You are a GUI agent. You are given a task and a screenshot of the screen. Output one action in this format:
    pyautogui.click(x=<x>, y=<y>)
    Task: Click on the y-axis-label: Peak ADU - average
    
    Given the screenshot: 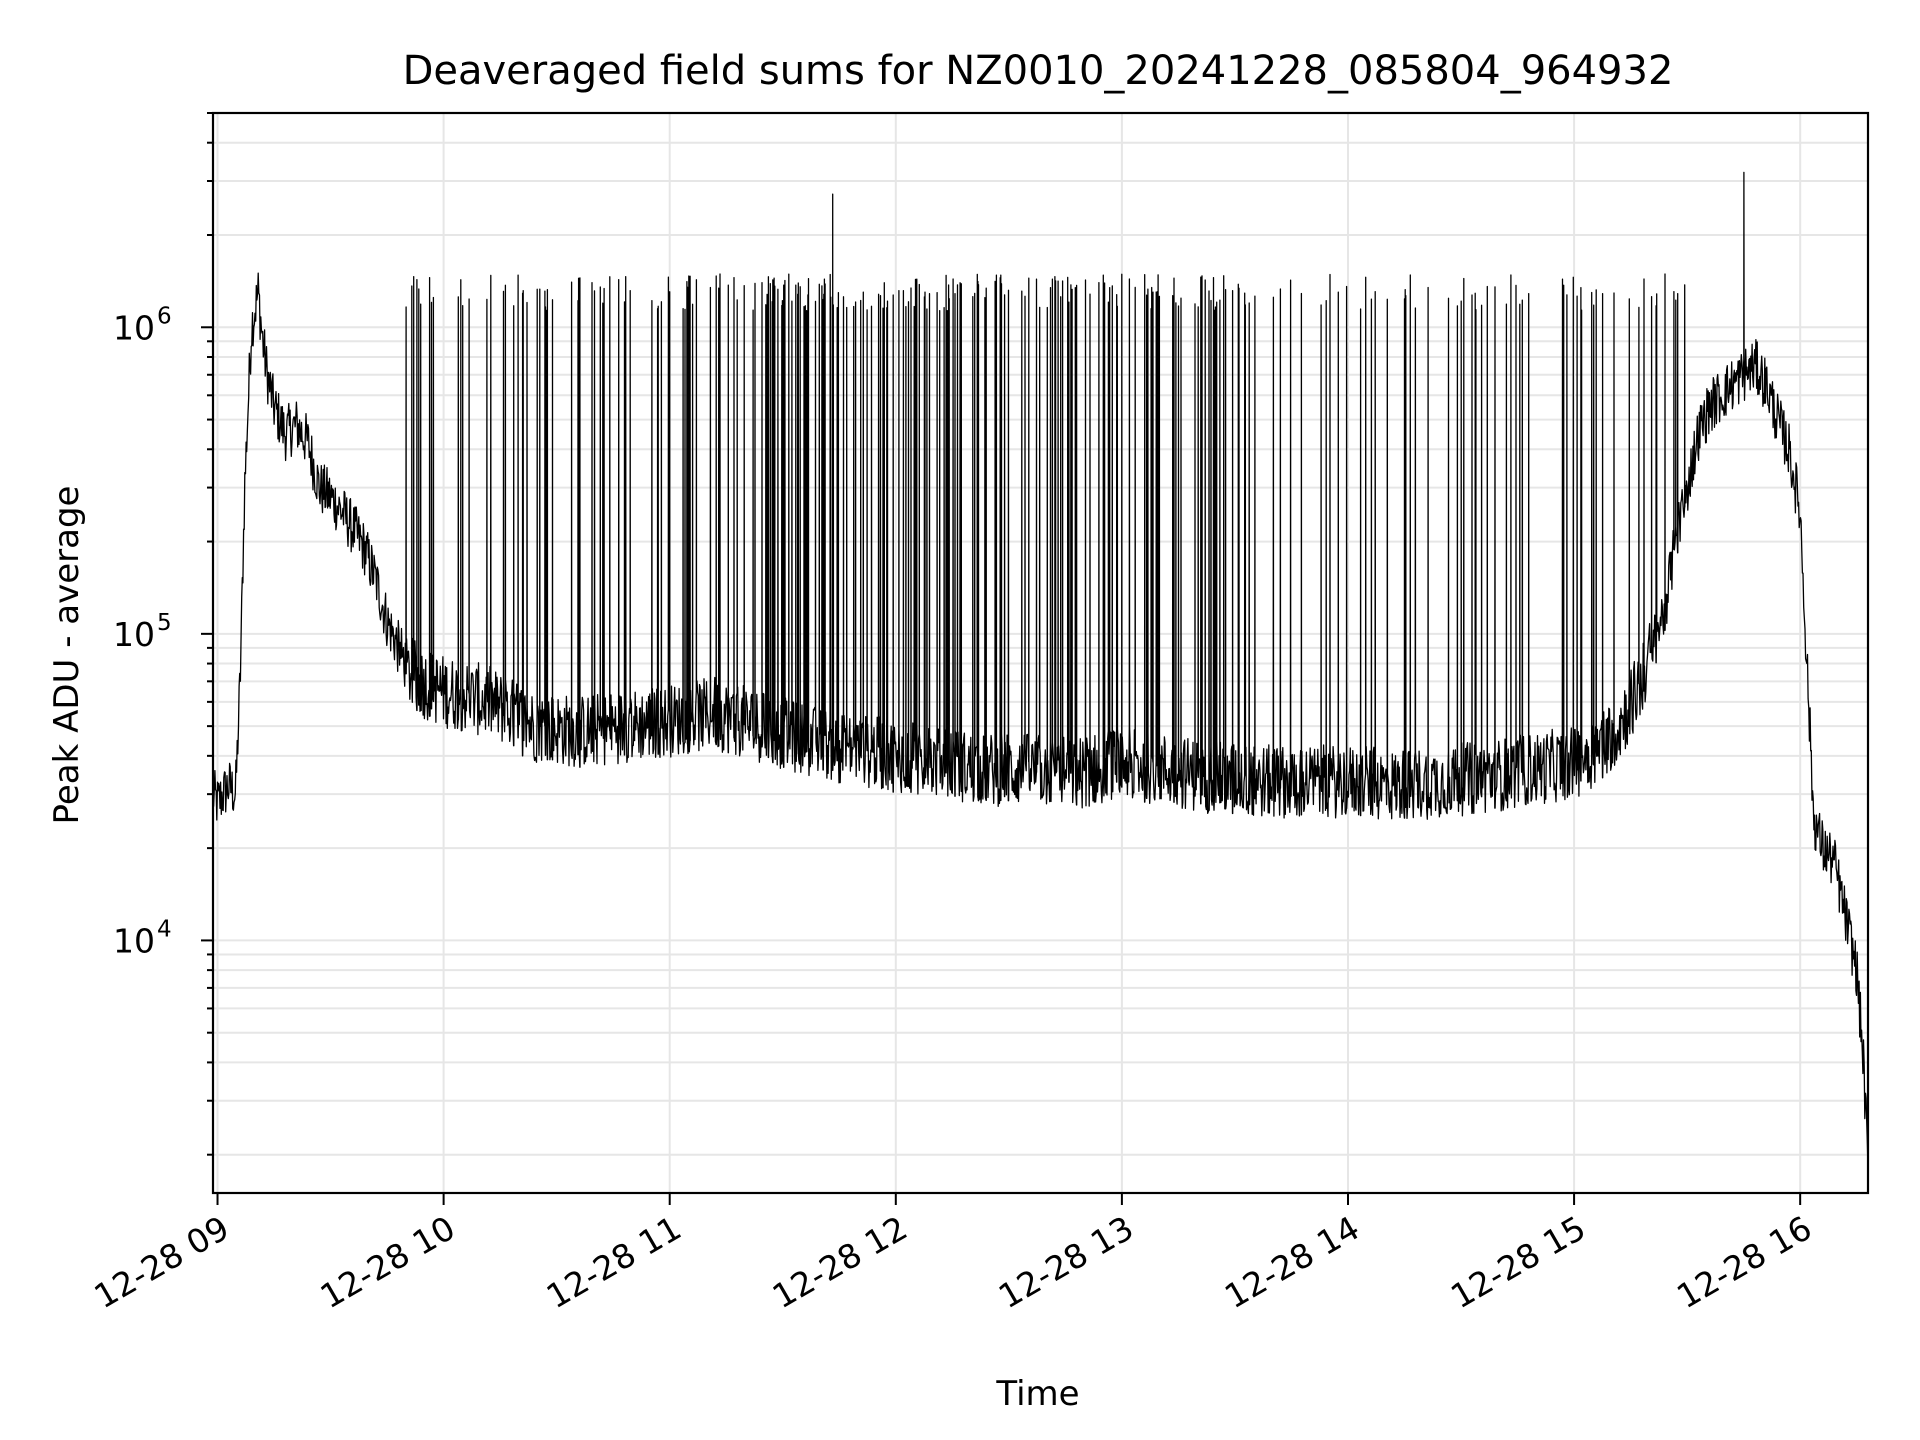 What is the action you would take?
    pyautogui.click(x=67, y=655)
    